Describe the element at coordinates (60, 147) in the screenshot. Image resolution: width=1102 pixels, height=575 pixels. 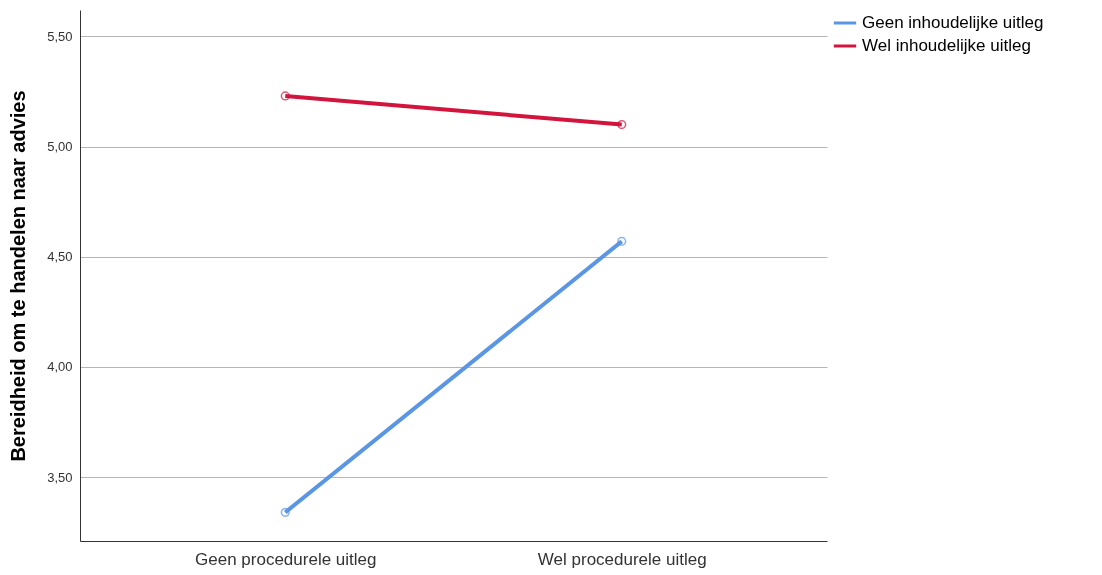
I see `y-tick-label: 5,00` at that location.